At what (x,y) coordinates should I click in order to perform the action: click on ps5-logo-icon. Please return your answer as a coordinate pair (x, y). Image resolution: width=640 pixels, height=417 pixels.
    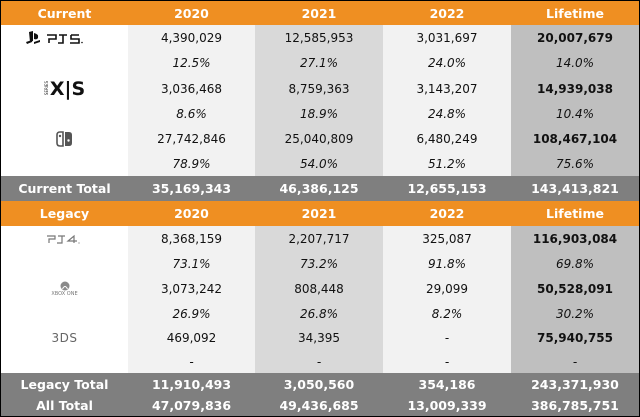
    Looking at the image, I should click on (64, 37).